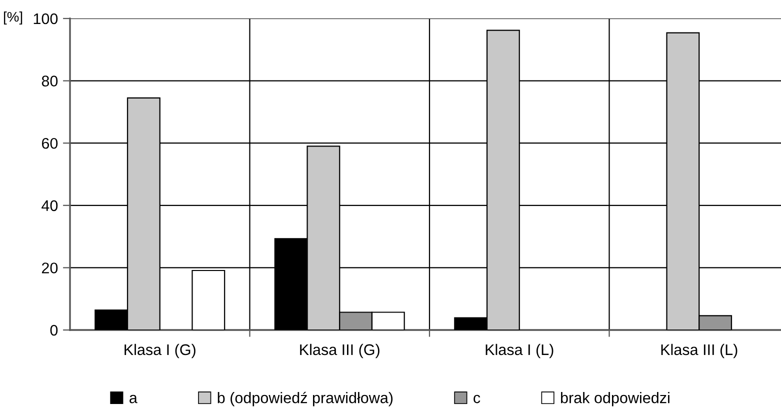 The image size is (781, 420). What do you see at coordinates (13, 18) in the screenshot?
I see `y-axis-title: [%]` at bounding box center [13, 18].